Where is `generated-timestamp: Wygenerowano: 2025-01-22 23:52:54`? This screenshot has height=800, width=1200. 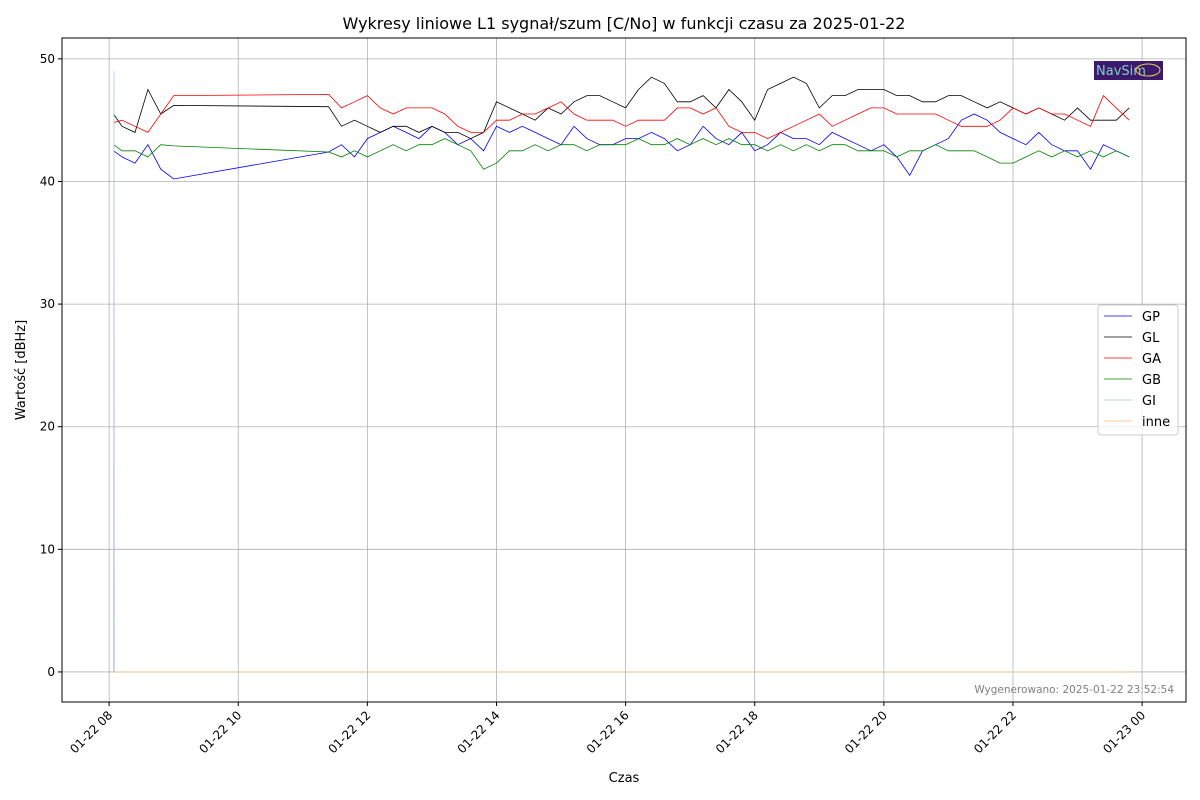 generated-timestamp: Wygenerowano: 2025-01-22 23:52:54 is located at coordinates (1074, 690).